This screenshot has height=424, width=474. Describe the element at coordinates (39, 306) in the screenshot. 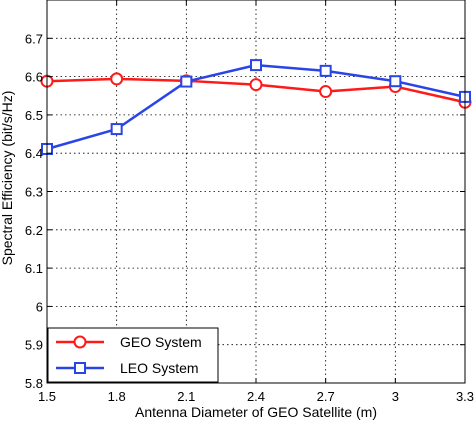

I see `y-tick-label: 6` at that location.